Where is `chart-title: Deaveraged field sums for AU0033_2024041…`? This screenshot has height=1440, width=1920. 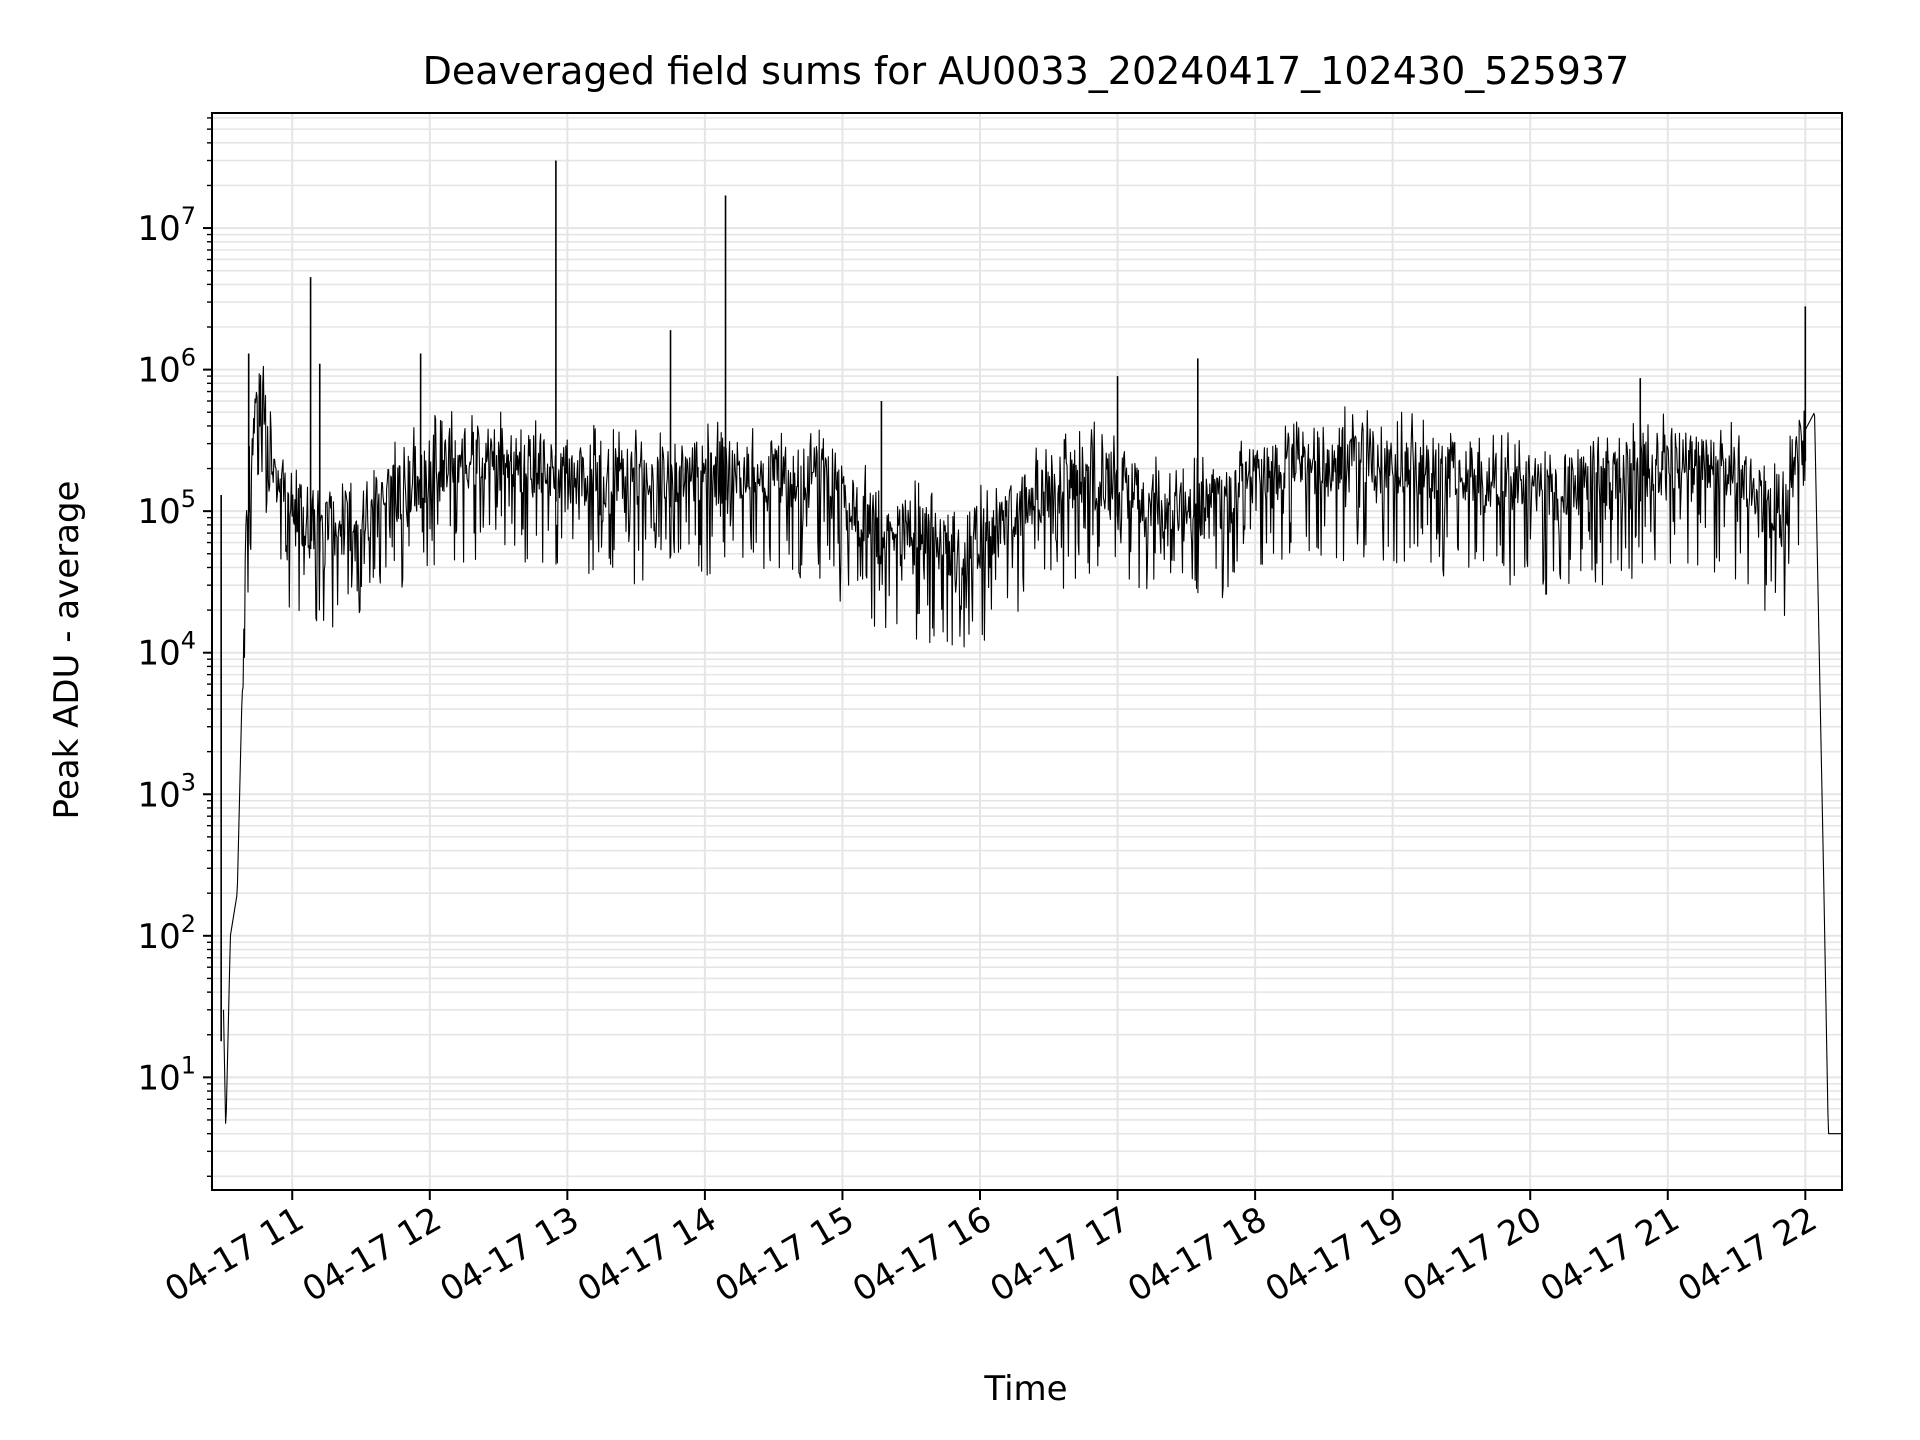
chart-title: Deaveraged field sums for AU0033_2024041… is located at coordinates (1026, 71).